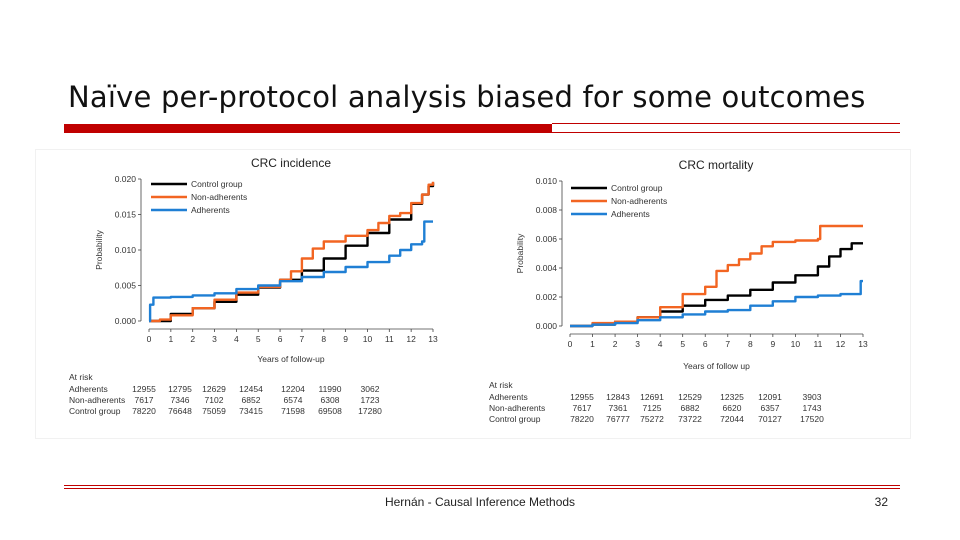  Describe the element at coordinates (214, 400) in the screenshot. I see `at-risk-value: 7102` at that location.